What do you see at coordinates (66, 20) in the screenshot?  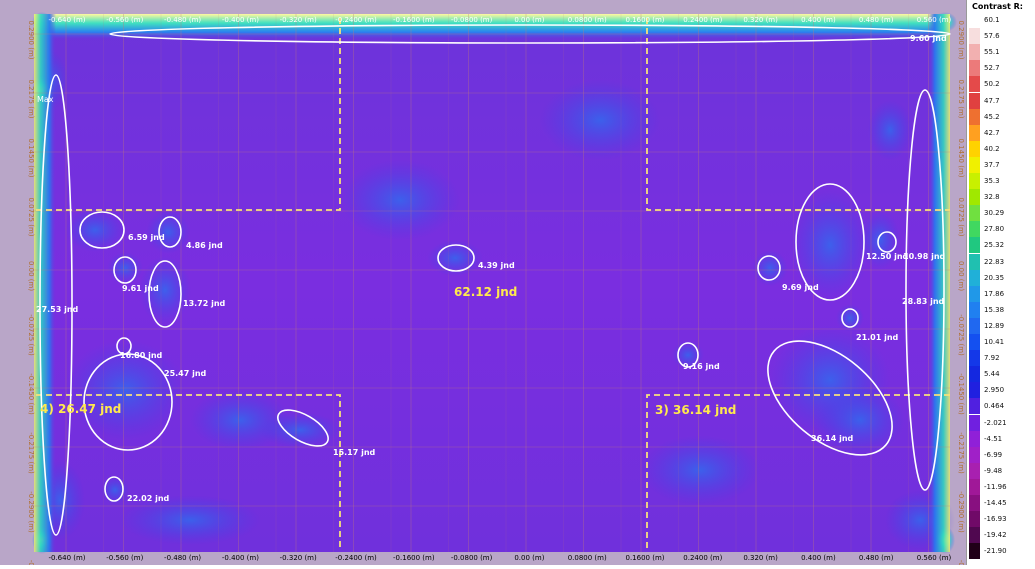 I see `x-tick-label-top: -0.640 (m)` at bounding box center [66, 20].